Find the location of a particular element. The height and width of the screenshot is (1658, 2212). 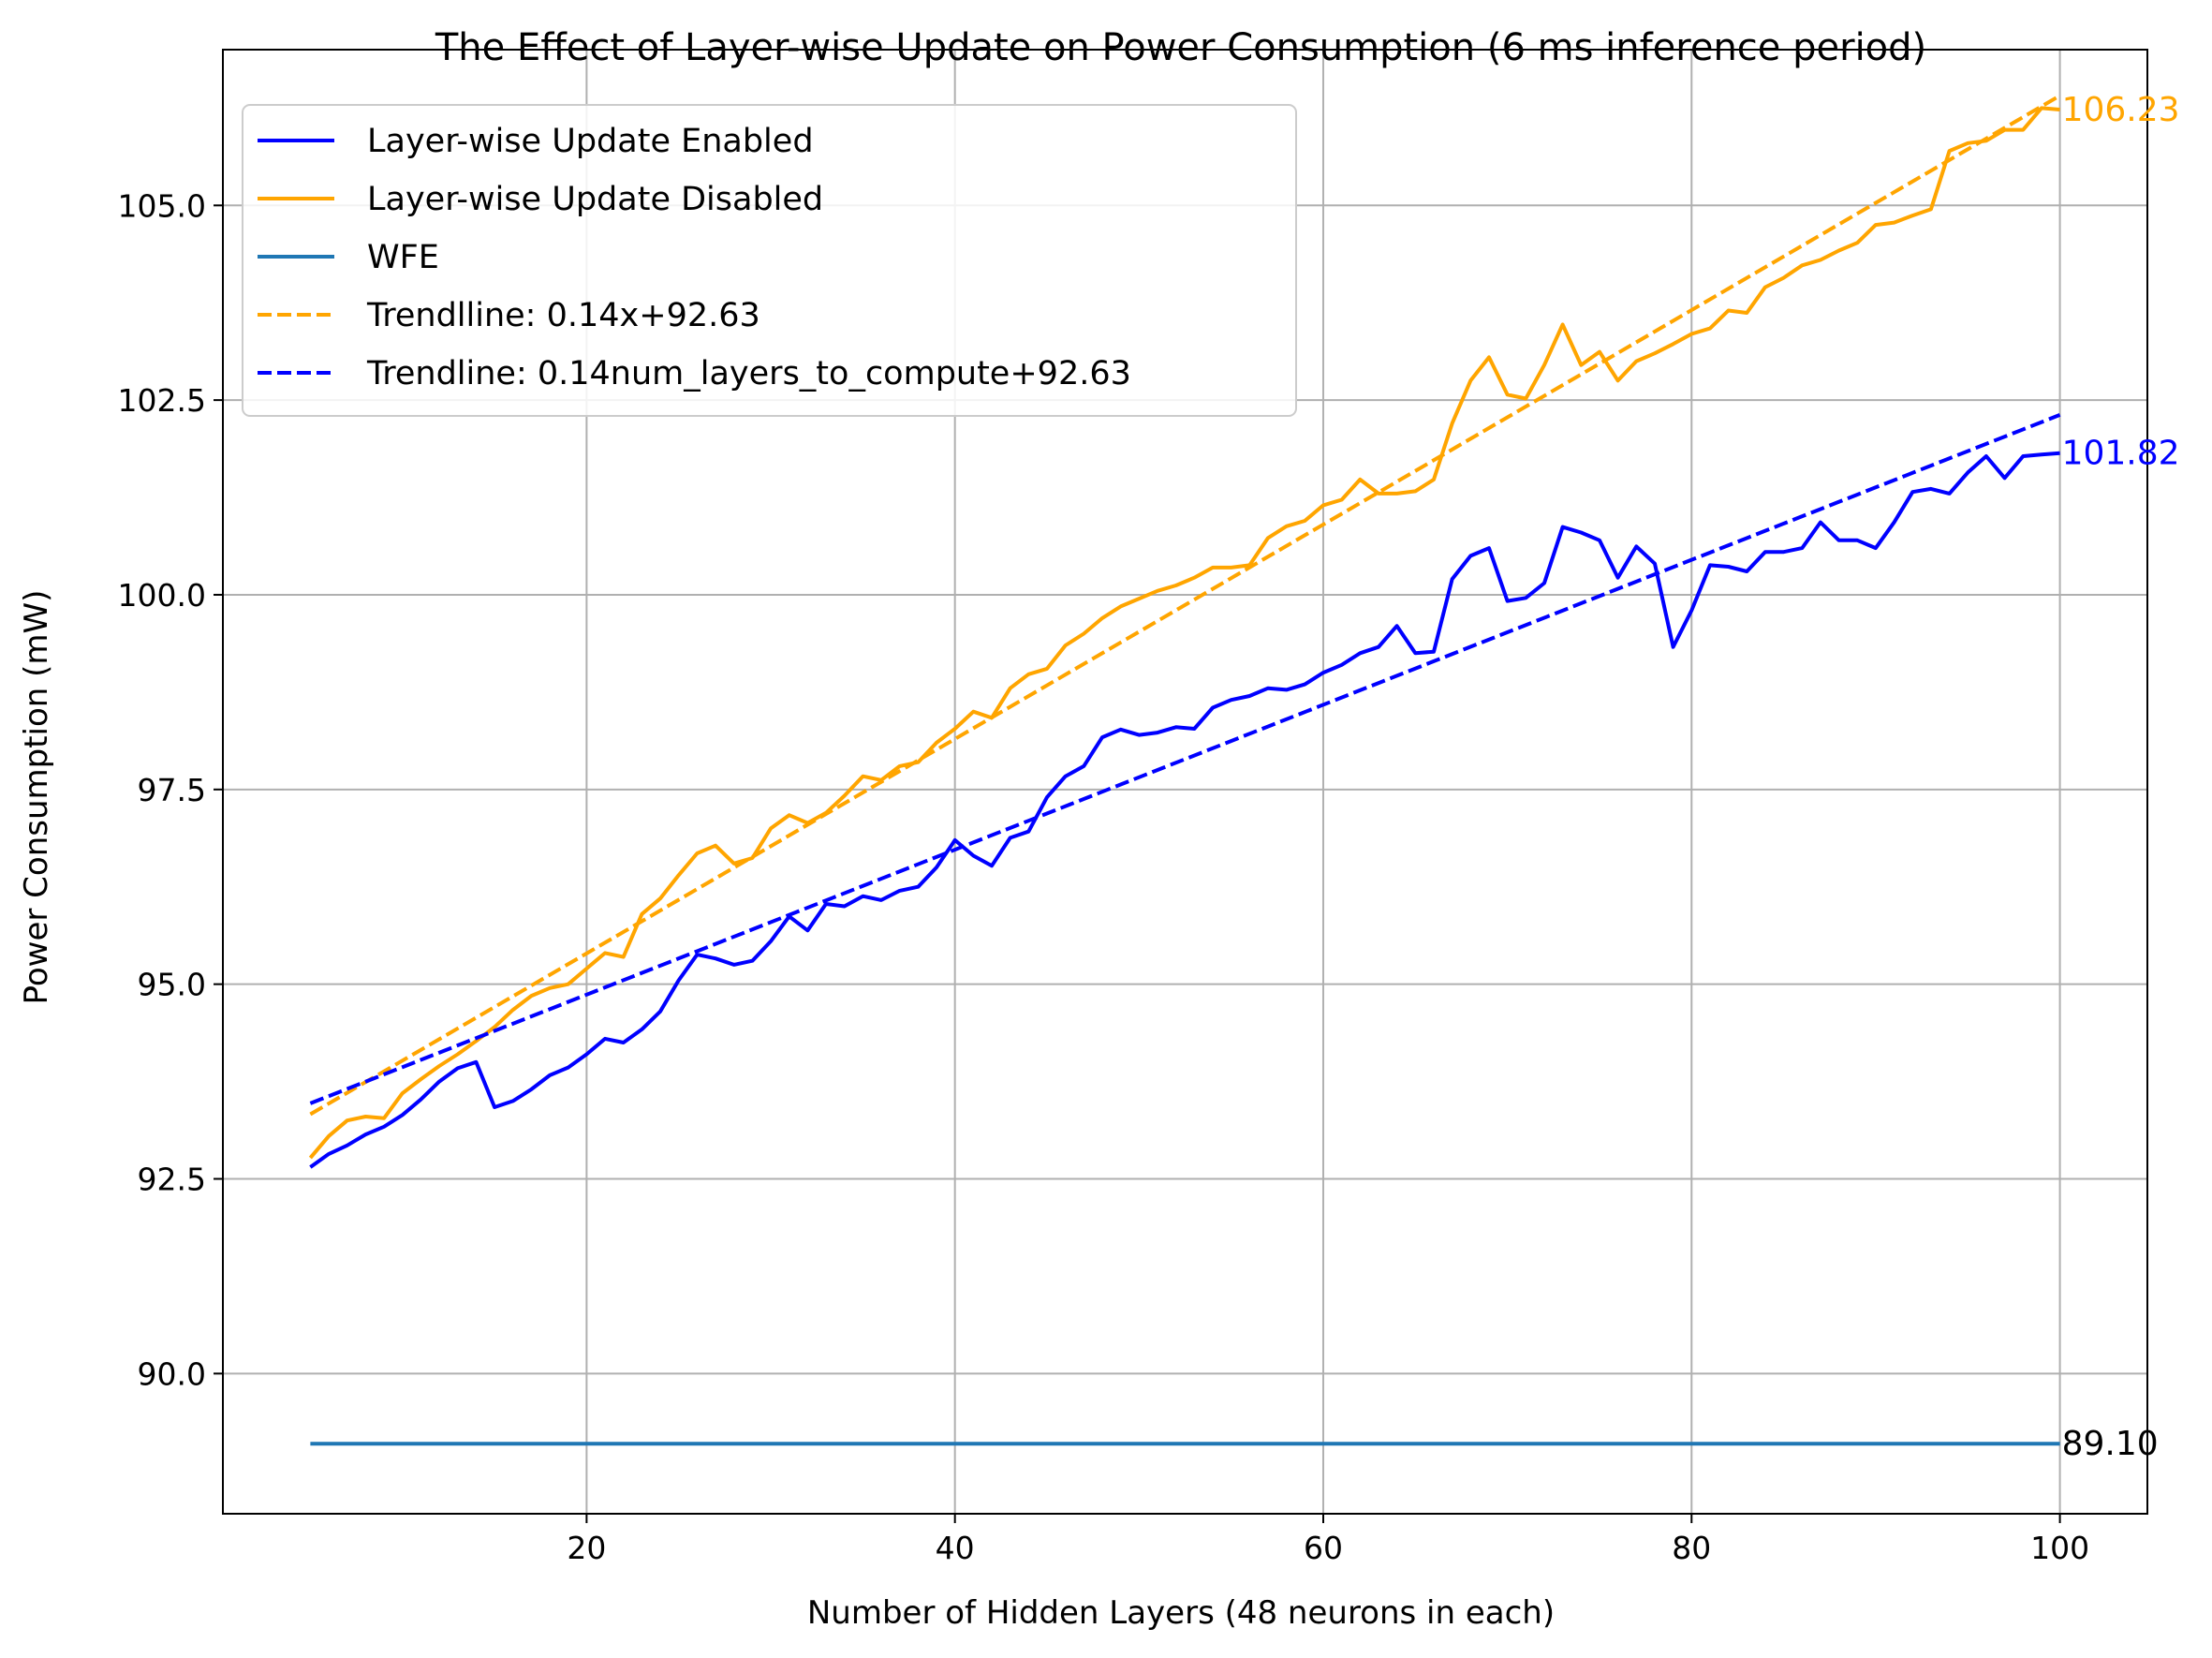

y-tick-label: 100.0 is located at coordinates (162, 595).